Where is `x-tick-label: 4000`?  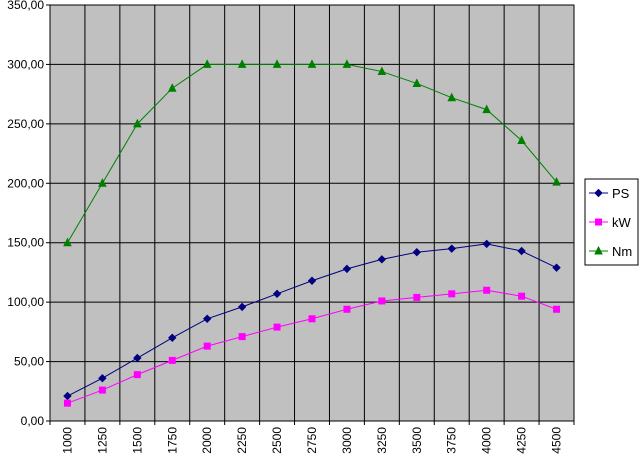
x-tick-label: 4000 is located at coordinates (487, 440).